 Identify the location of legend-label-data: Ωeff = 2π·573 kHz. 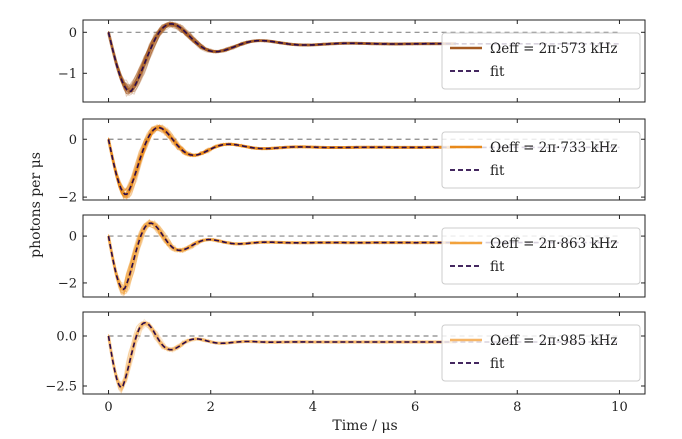
(554, 49).